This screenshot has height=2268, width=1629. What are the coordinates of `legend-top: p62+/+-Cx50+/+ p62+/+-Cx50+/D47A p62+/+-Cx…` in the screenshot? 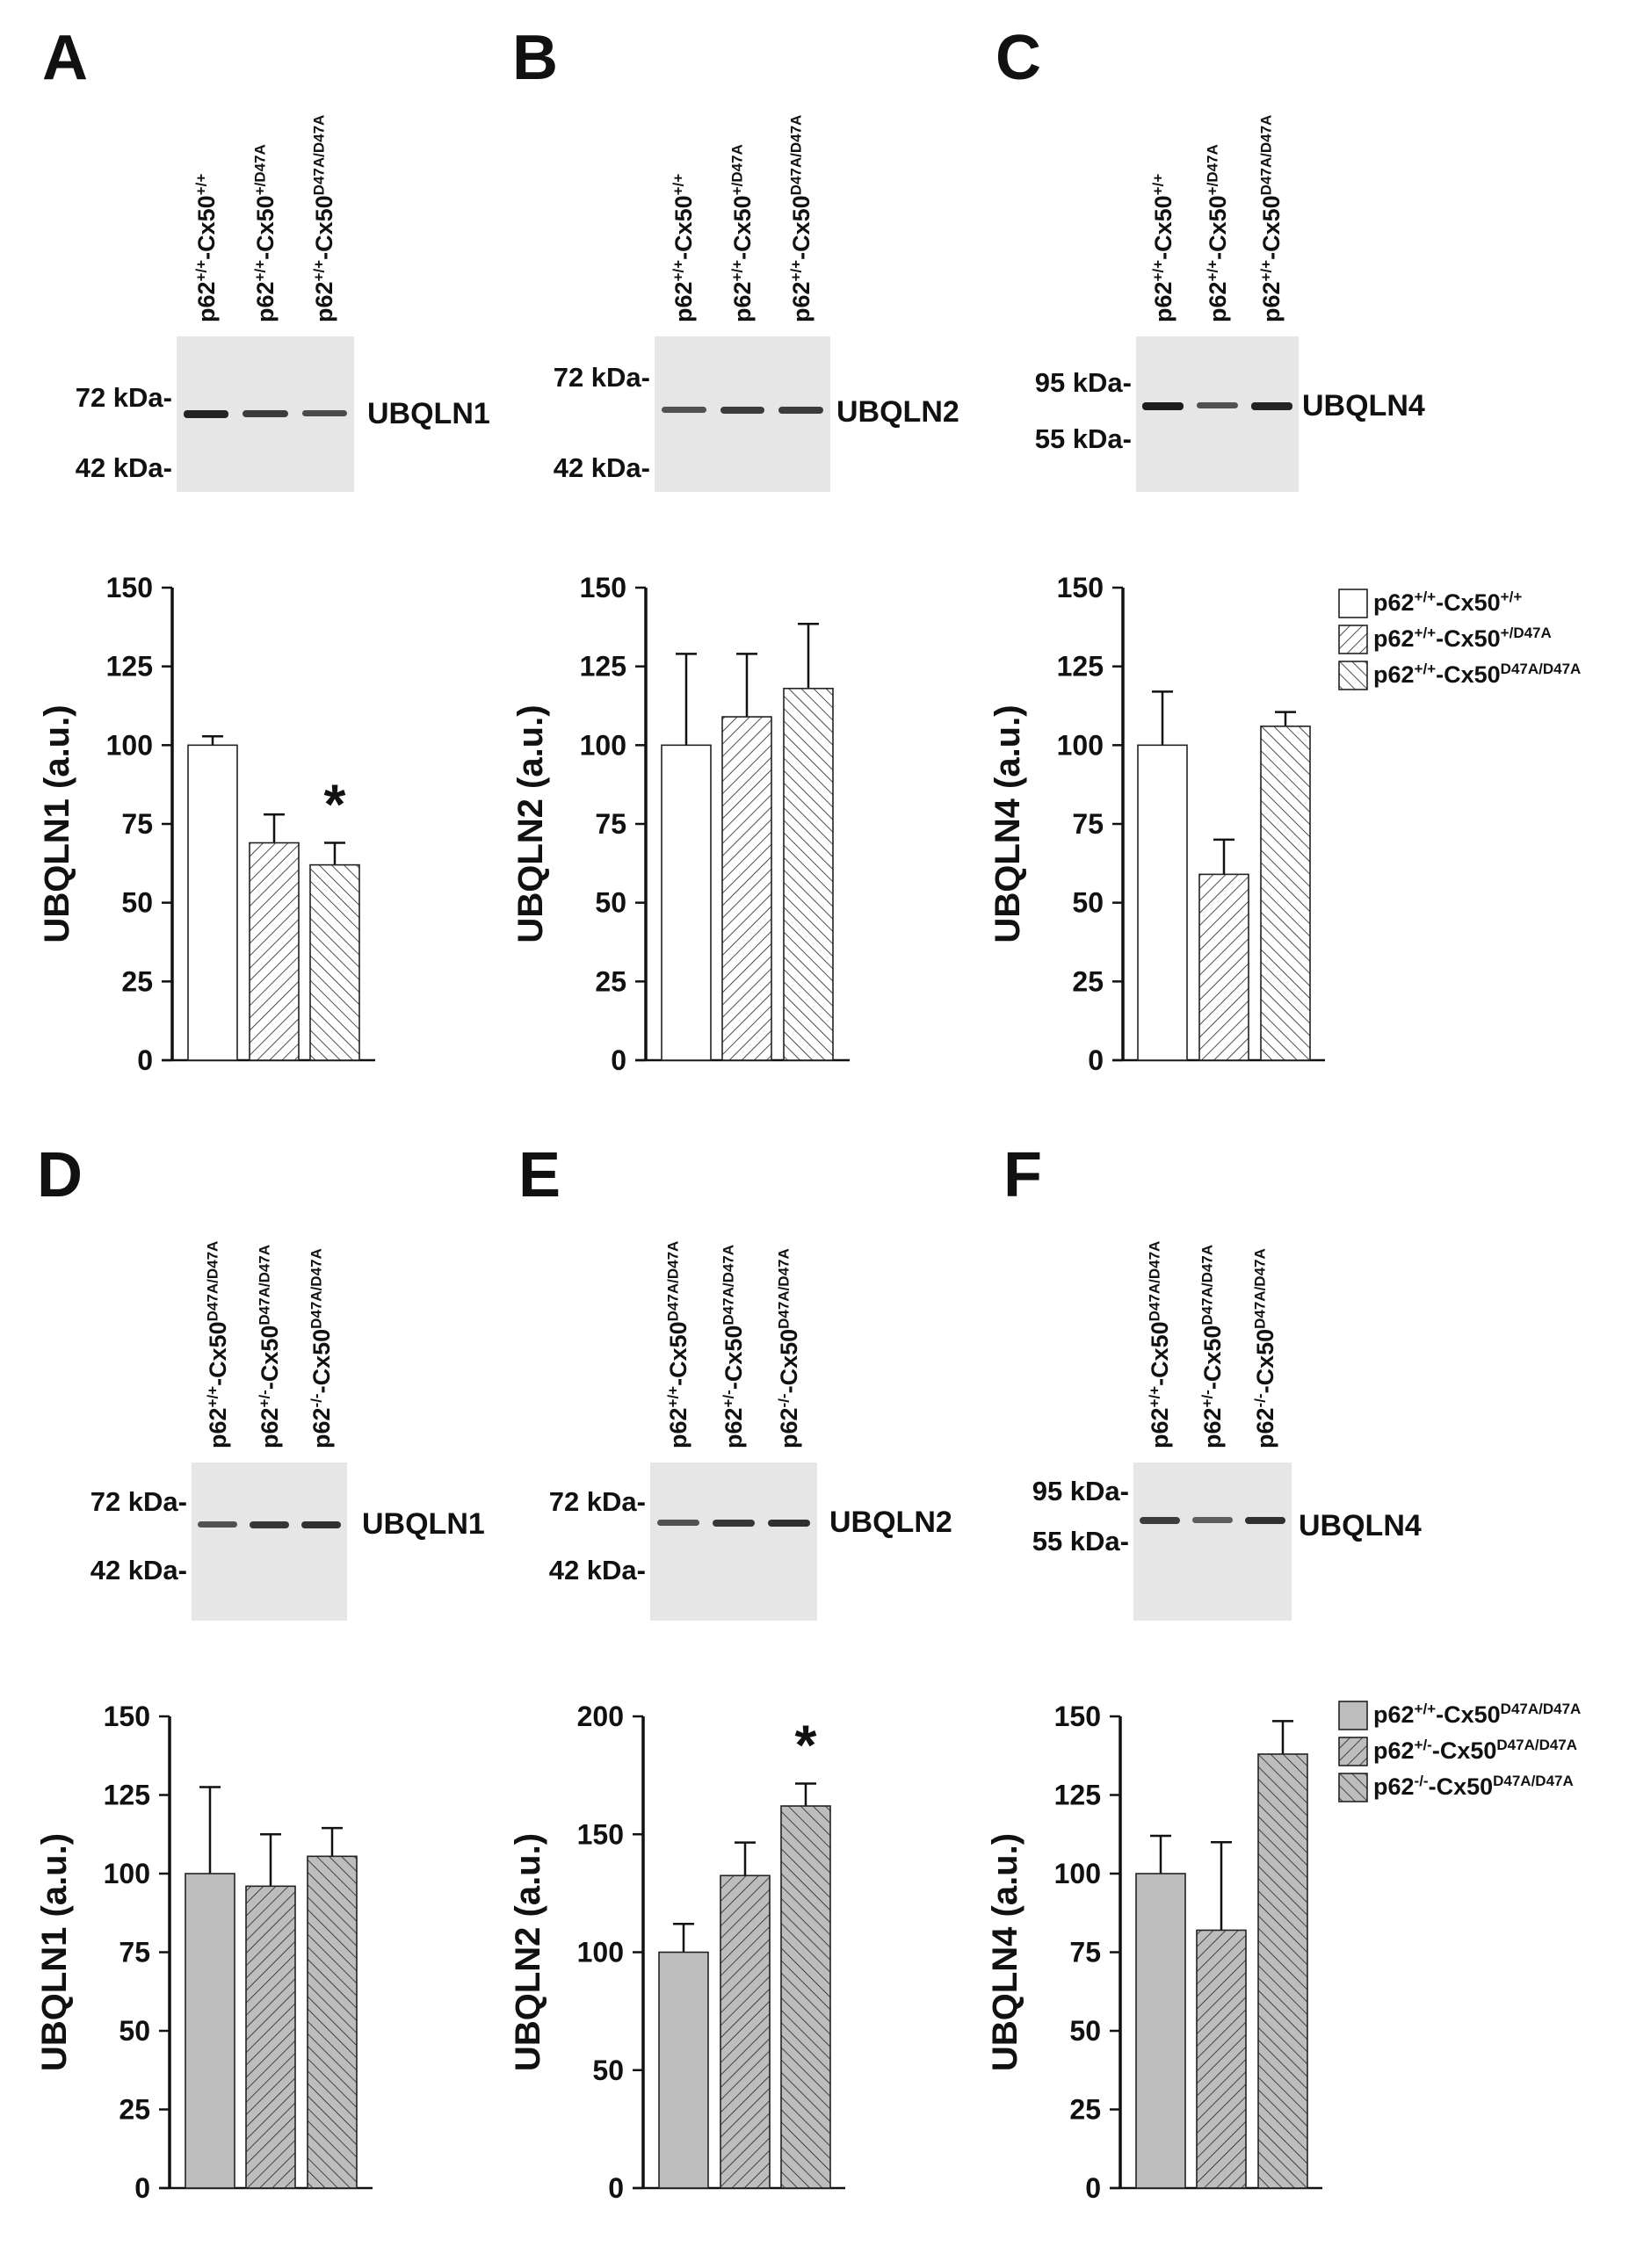 It's located at (1460, 639).